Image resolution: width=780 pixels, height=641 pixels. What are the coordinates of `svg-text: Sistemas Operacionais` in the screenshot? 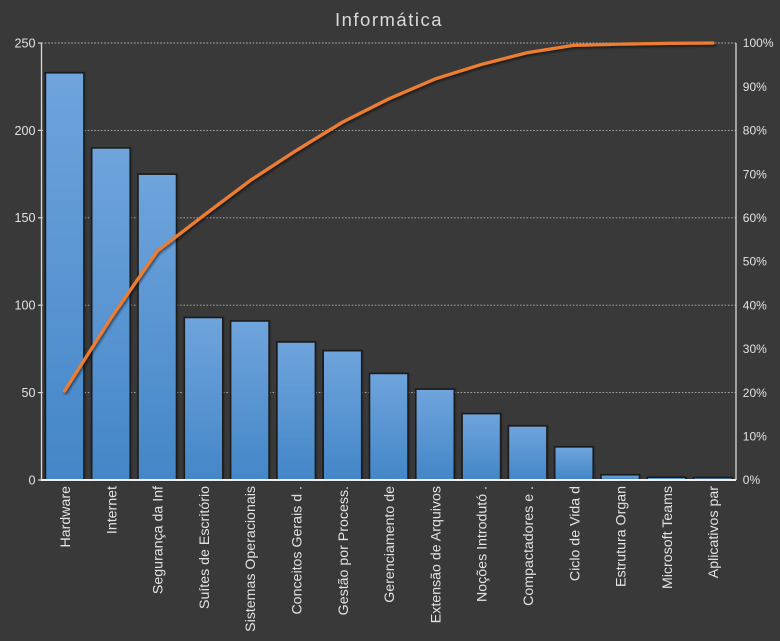 It's located at (251, 559).